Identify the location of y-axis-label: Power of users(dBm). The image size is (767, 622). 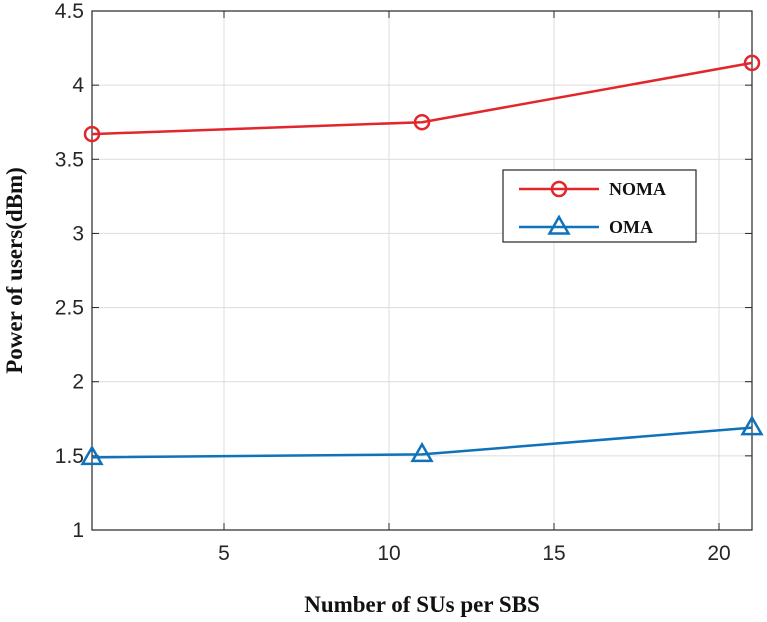
(14, 270).